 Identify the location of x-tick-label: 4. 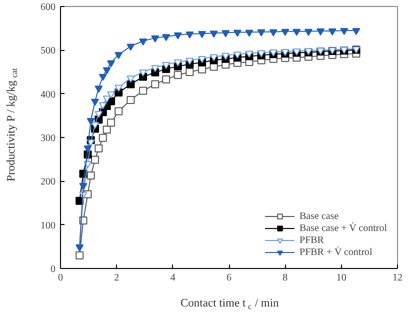
(173, 278).